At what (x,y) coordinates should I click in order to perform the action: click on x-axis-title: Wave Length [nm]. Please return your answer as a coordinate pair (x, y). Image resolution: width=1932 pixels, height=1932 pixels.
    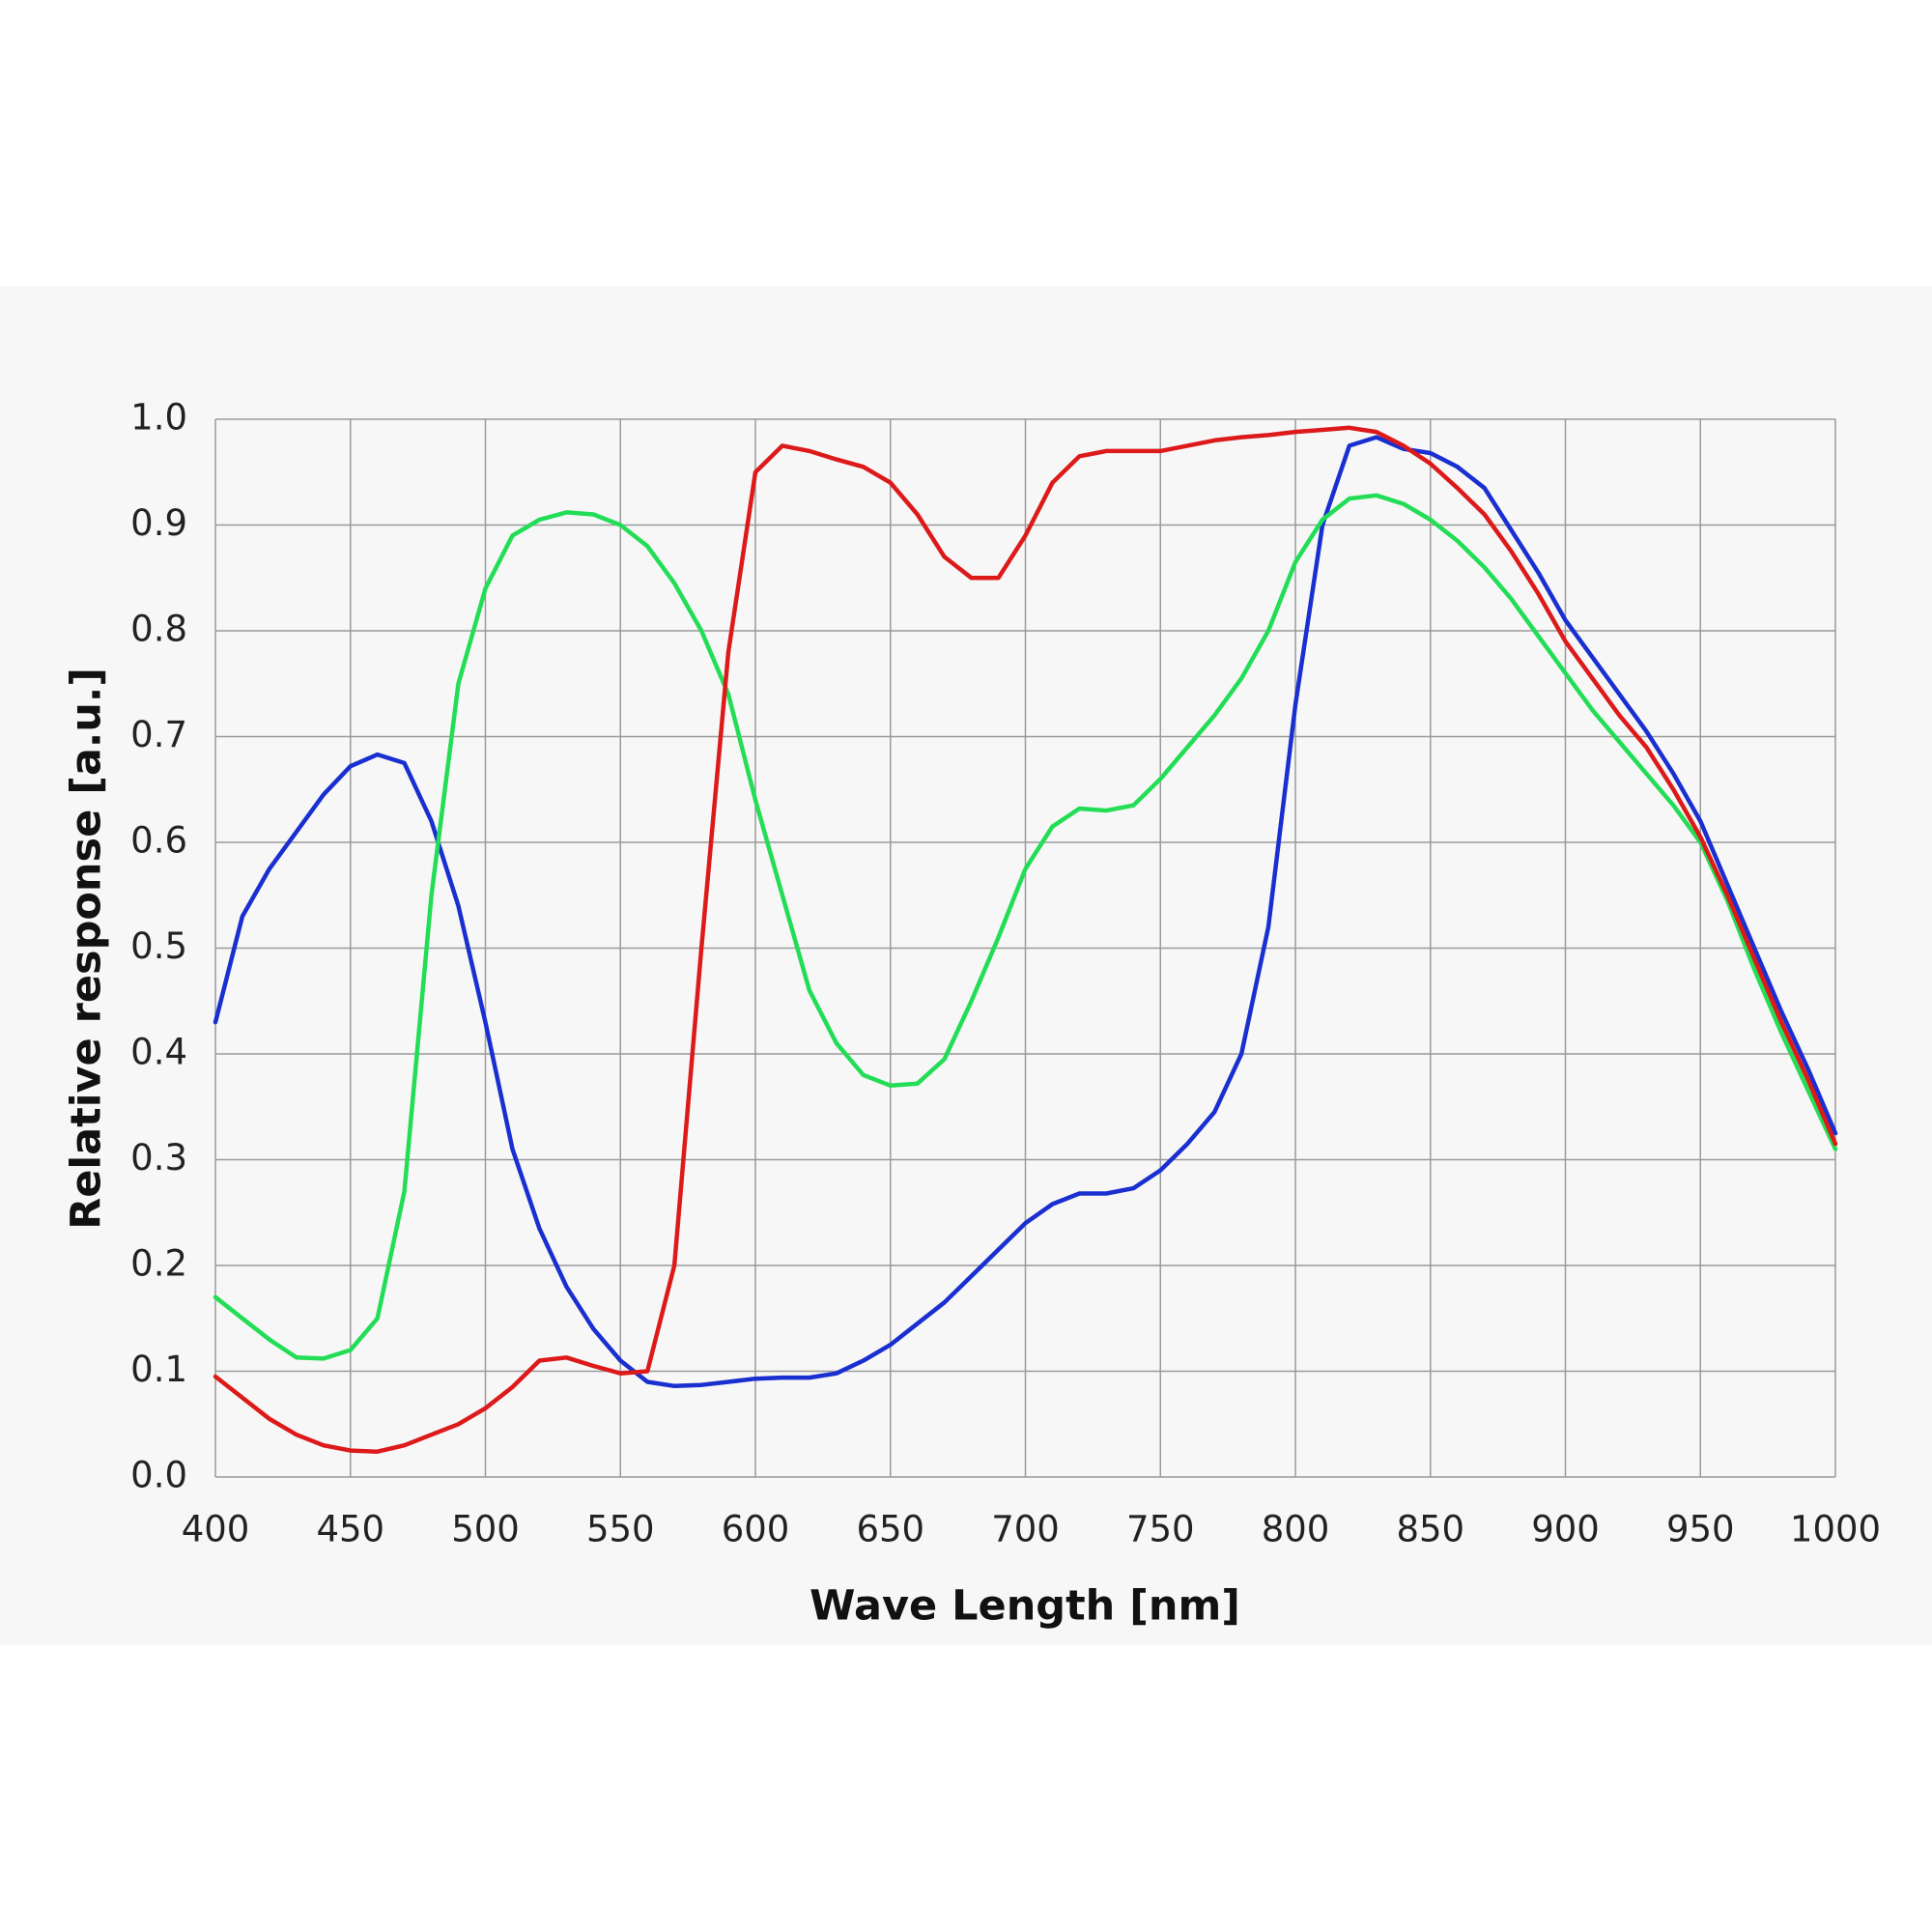
    Looking at the image, I should click on (1025, 1606).